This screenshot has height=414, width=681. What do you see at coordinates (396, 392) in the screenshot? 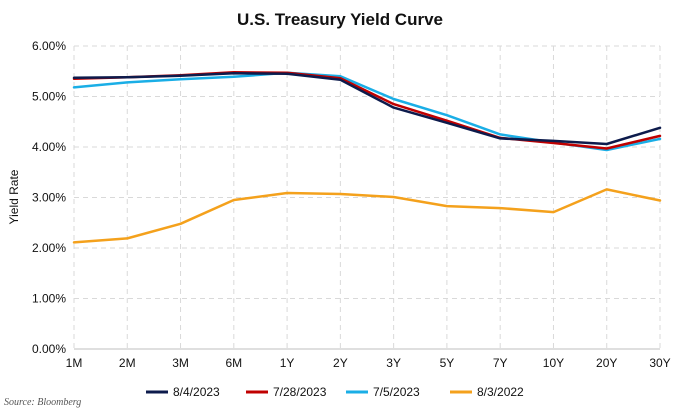
I see `legend-label: 7/5/2023` at bounding box center [396, 392].